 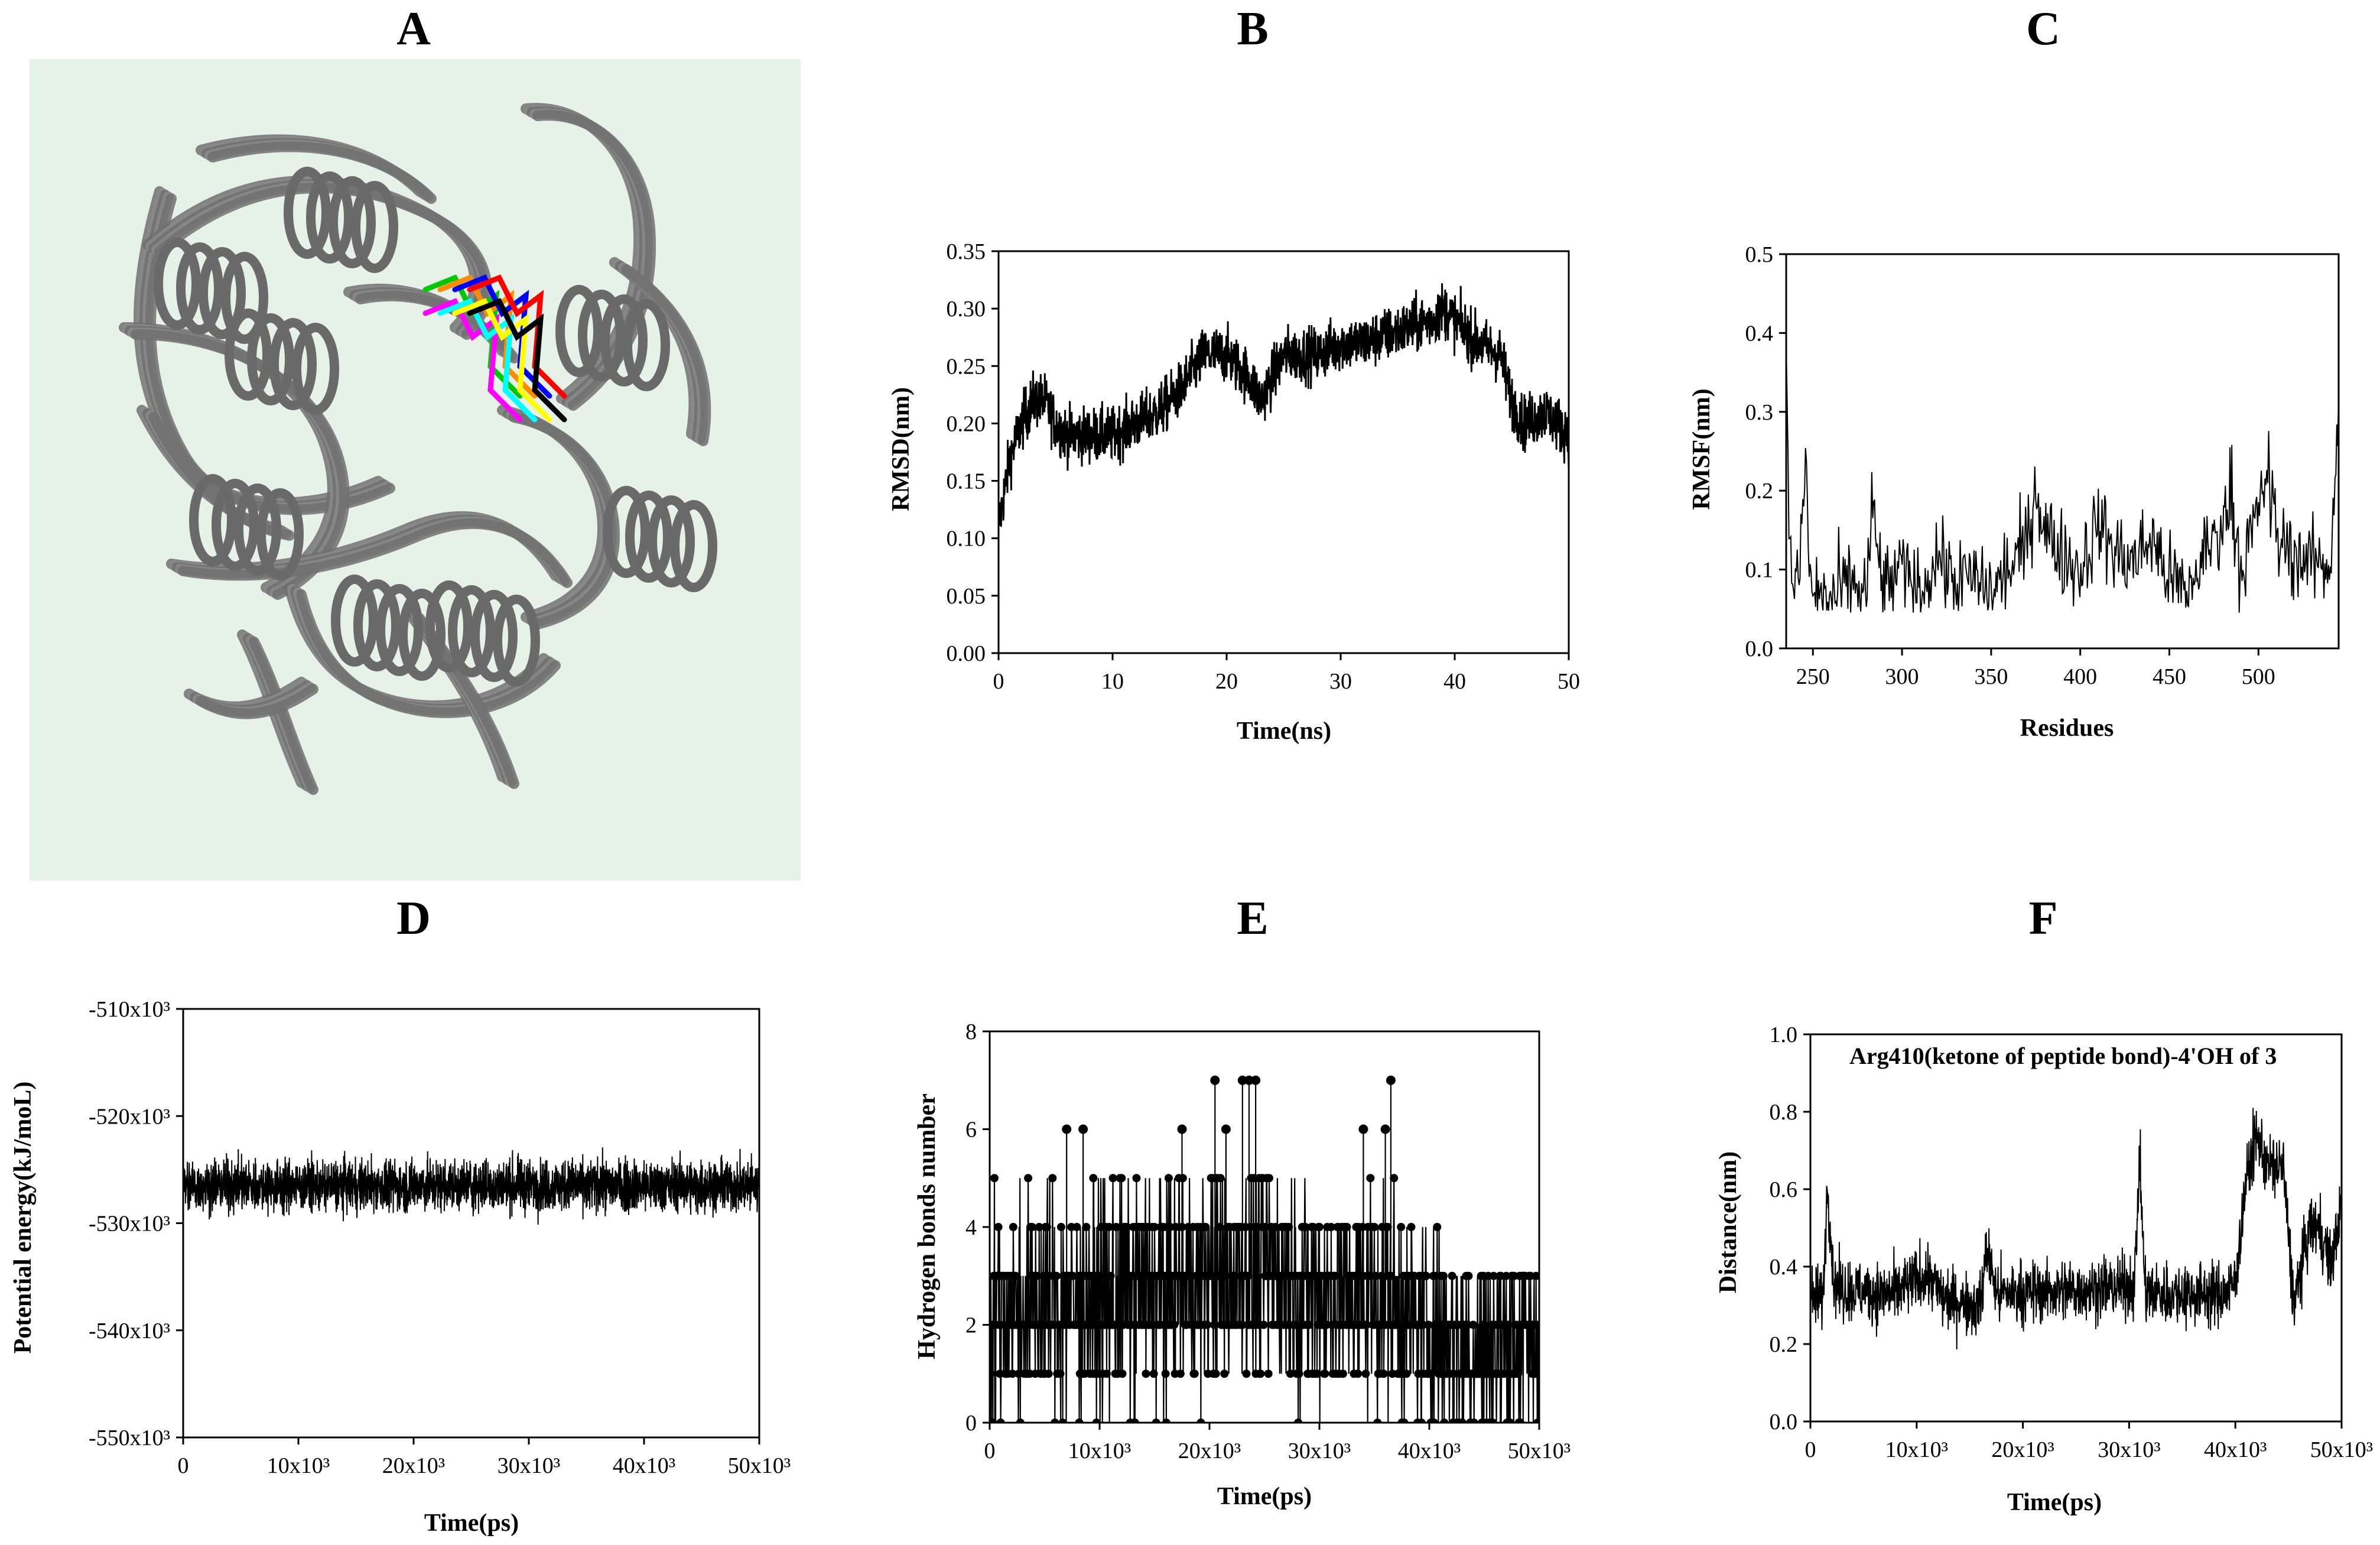 I want to click on chart-d-xtick-label: 30x10³, so click(x=529, y=1465).